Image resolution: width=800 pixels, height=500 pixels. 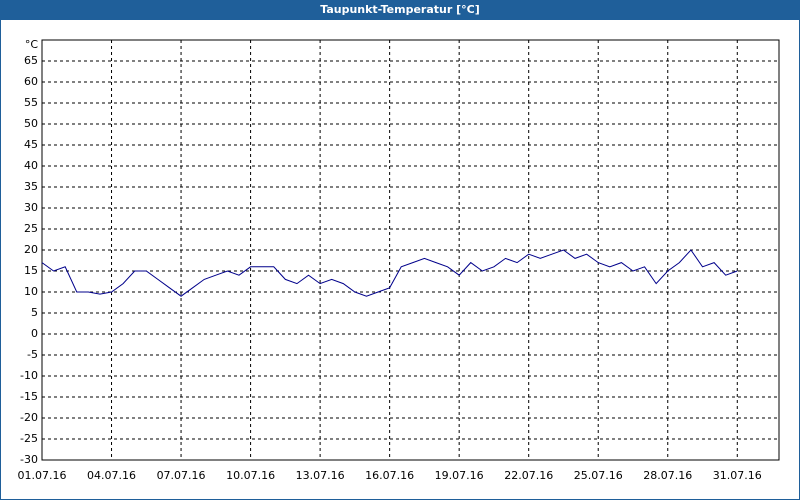 What do you see at coordinates (31, 144) in the screenshot?
I see `y-tick-label: 45` at bounding box center [31, 144].